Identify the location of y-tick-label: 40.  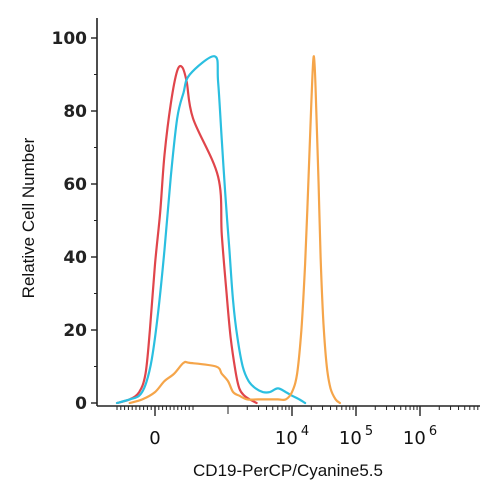
(75, 258).